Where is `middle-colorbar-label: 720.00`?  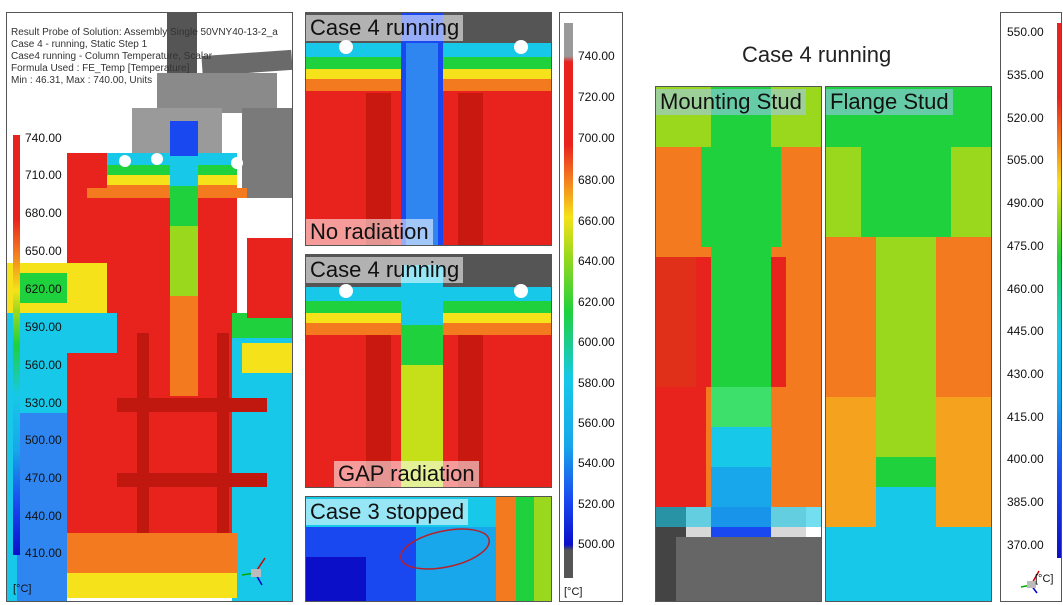 middle-colorbar-label: 720.00 is located at coordinates (596, 97).